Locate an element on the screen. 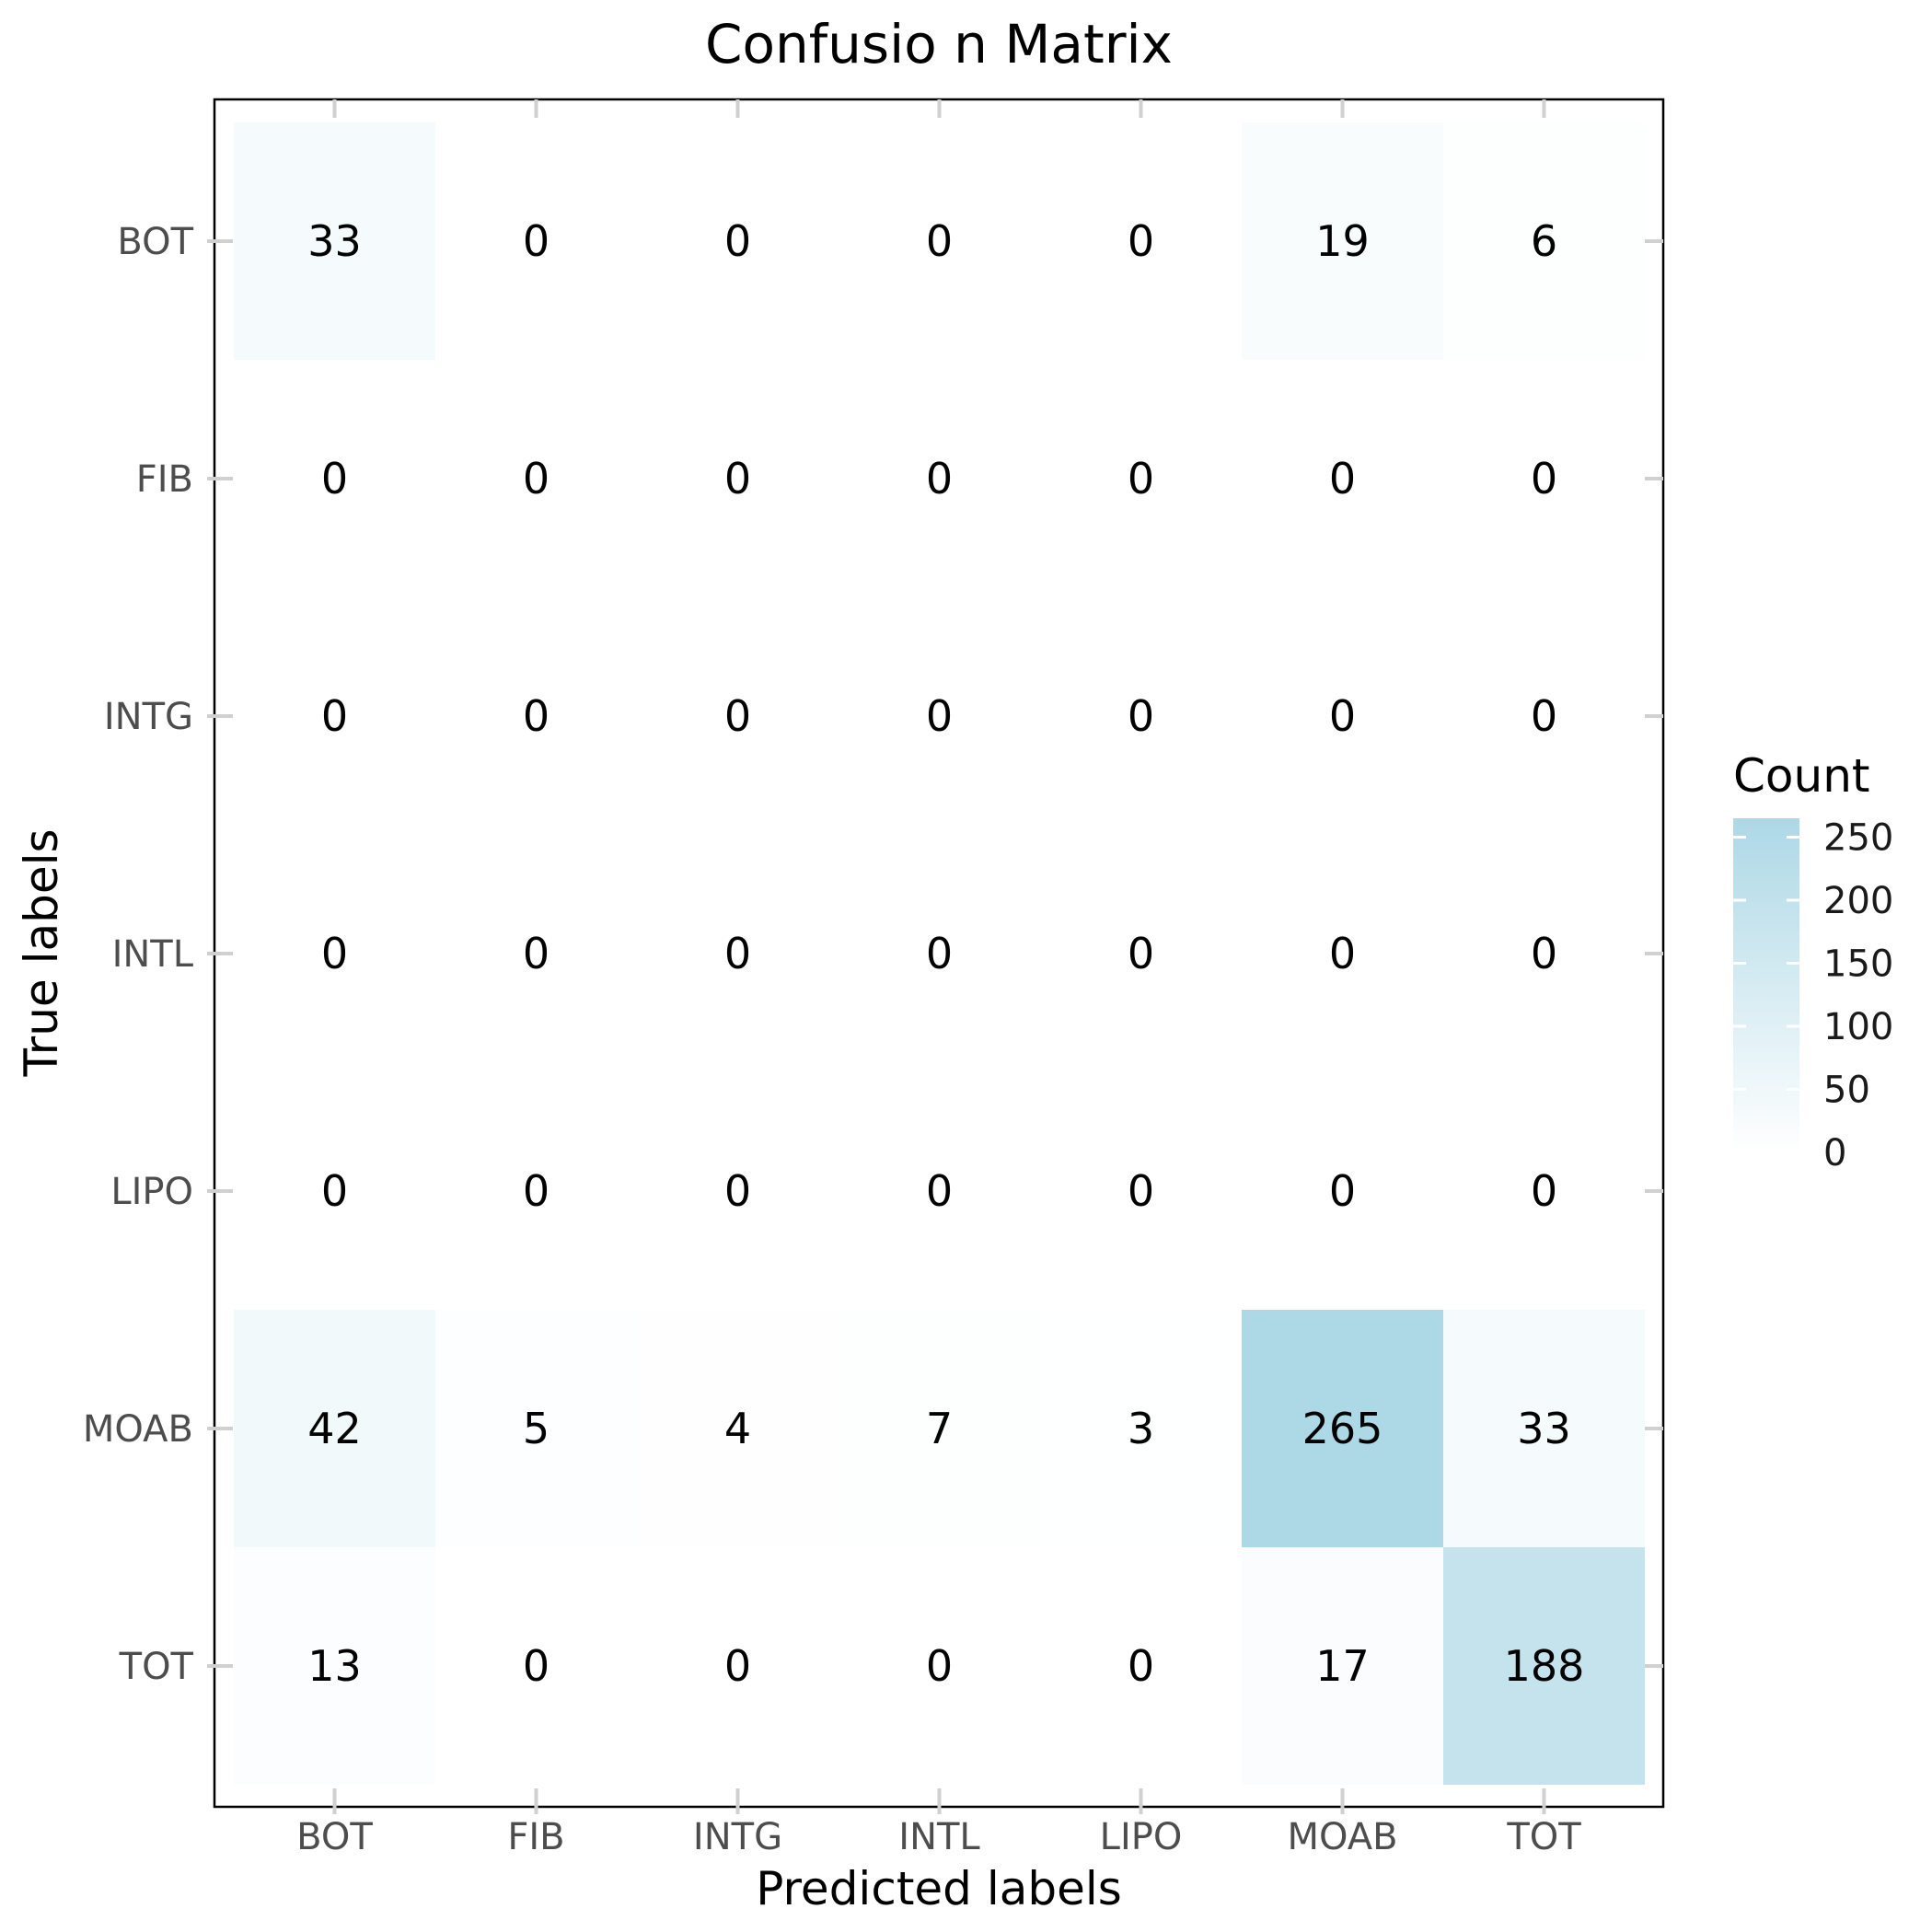 The width and height of the screenshot is (1932, 1932). cell-value-bot-tot: 6 is located at coordinates (1544, 241).